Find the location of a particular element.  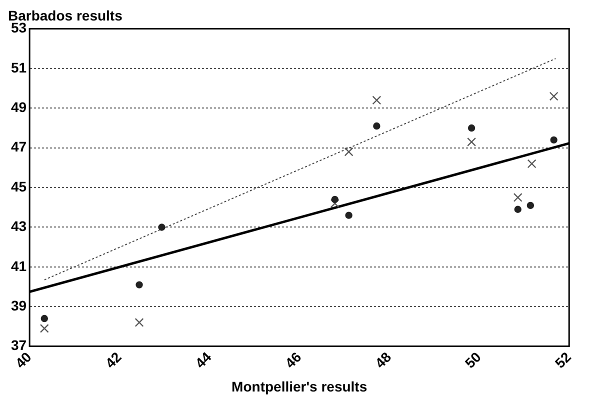

y-tick-label: 47 is located at coordinates (18, 146).